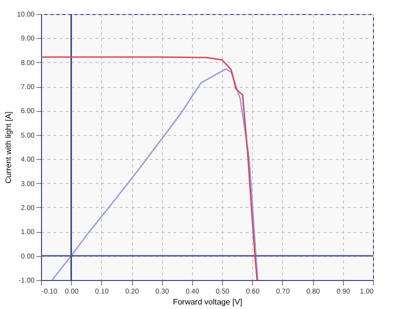 The image size is (396, 309). Describe the element at coordinates (8, 147) in the screenshot. I see `y-axis-title: Current with light [A]` at that location.